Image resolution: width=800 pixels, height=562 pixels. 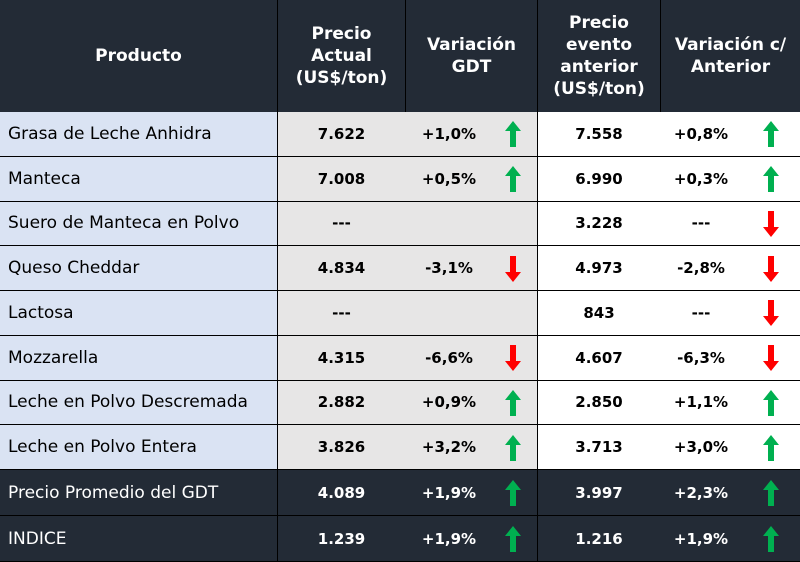 I want to click on price: 3.997, so click(x=598, y=493).